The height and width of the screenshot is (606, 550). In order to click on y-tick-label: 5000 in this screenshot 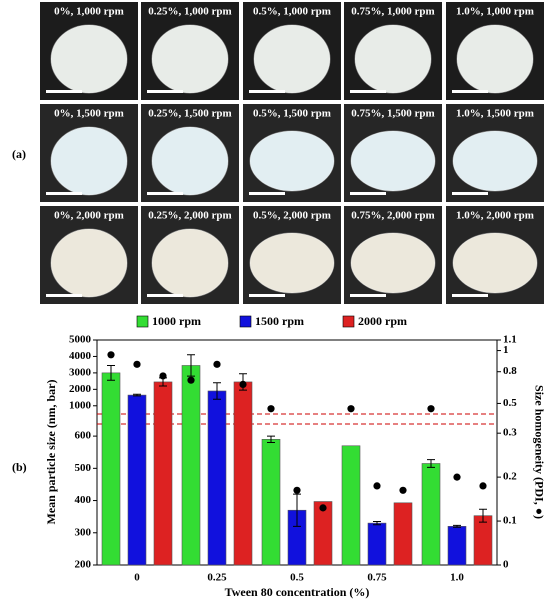, I will do `click(80, 340)`.